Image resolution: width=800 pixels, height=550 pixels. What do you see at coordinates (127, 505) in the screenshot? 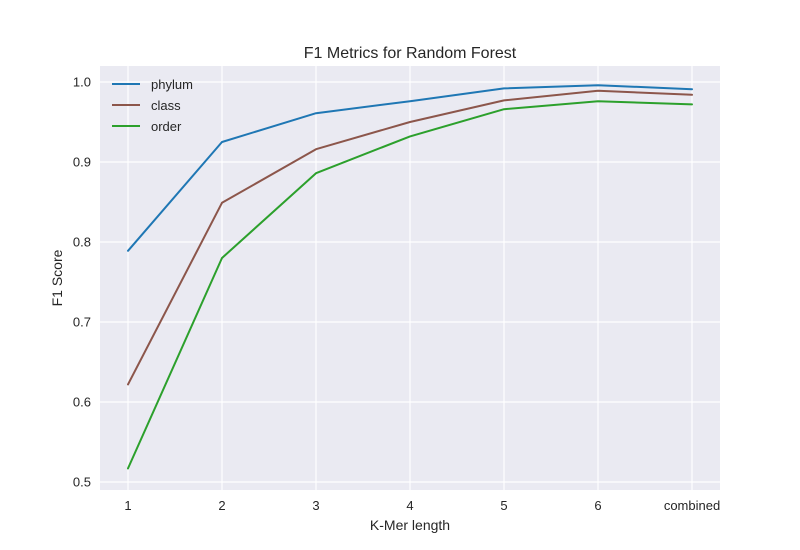
I see `x-tick-label: 1` at bounding box center [127, 505].